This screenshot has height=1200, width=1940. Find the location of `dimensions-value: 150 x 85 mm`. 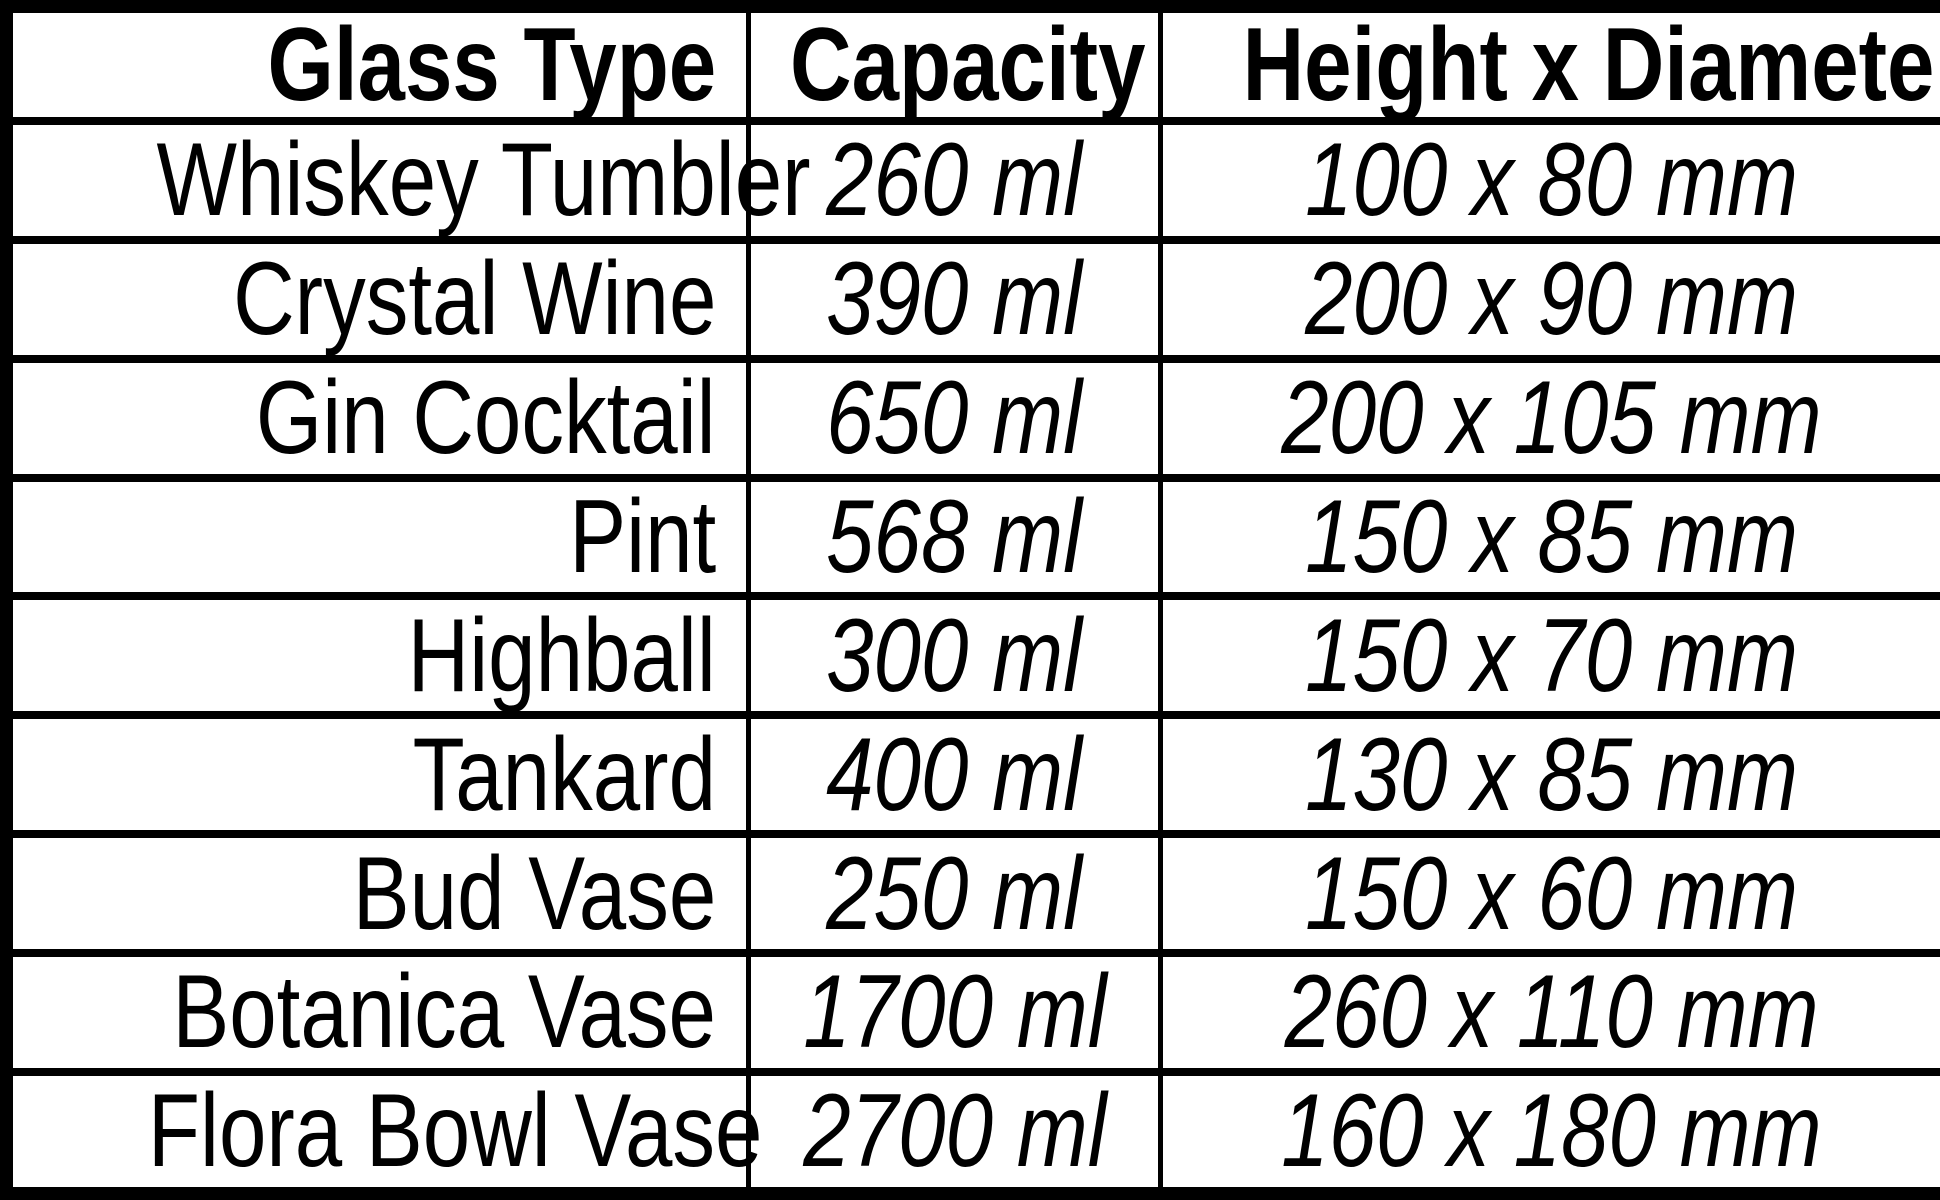

dimensions-value: 150 x 85 mm is located at coordinates (1551, 537).